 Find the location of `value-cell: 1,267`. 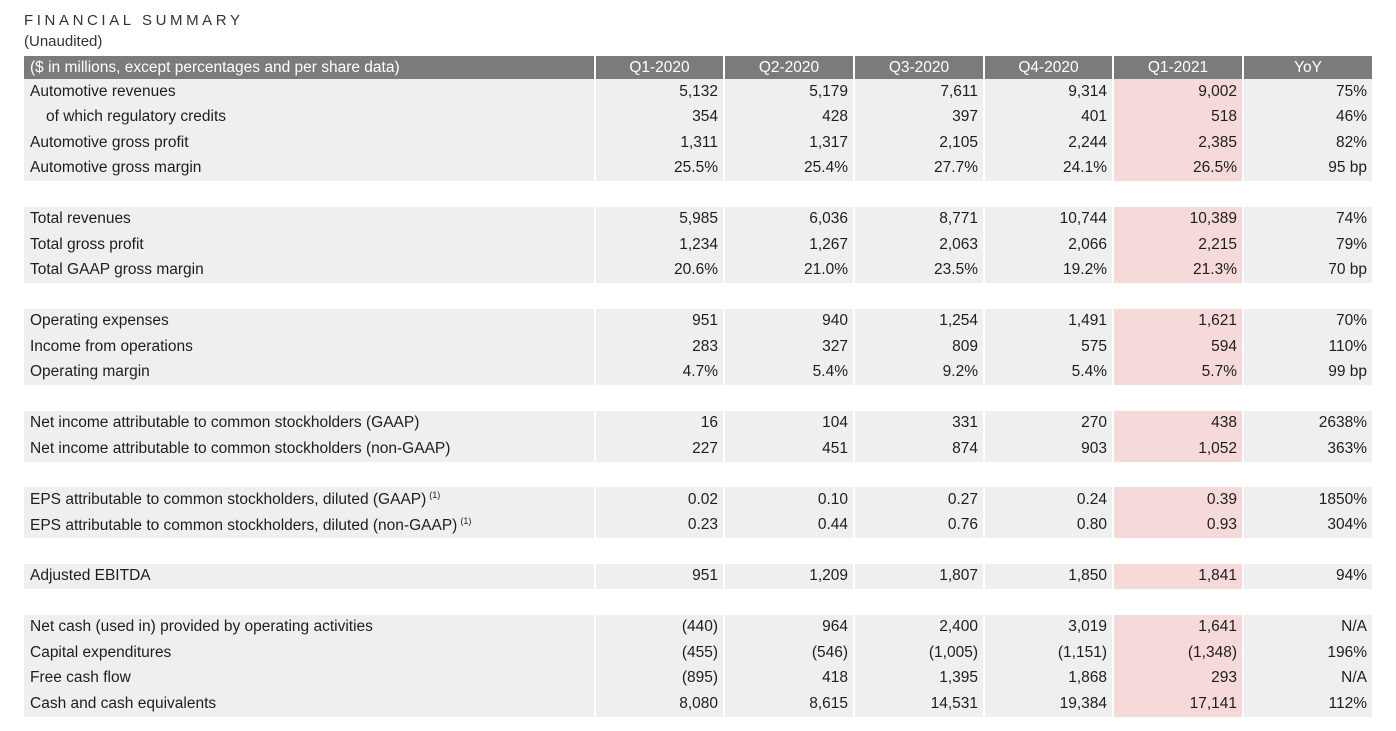

value-cell: 1,267 is located at coordinates (790, 245).